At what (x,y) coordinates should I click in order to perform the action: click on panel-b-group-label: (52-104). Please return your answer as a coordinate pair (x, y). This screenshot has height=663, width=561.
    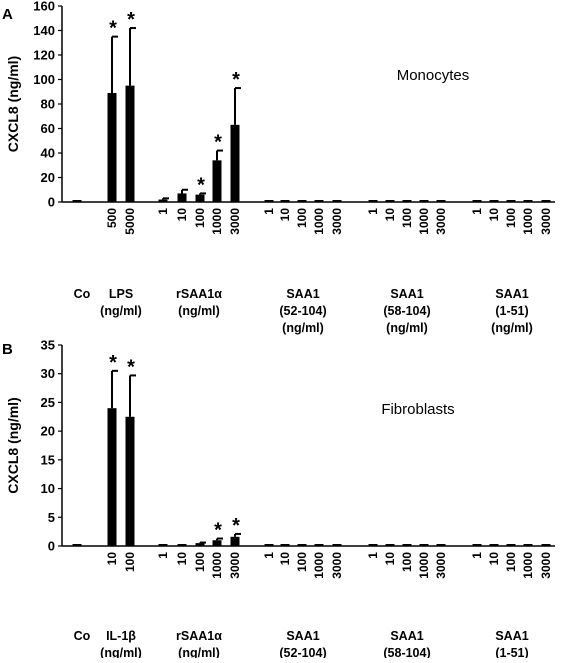
    Looking at the image, I should click on (302, 652).